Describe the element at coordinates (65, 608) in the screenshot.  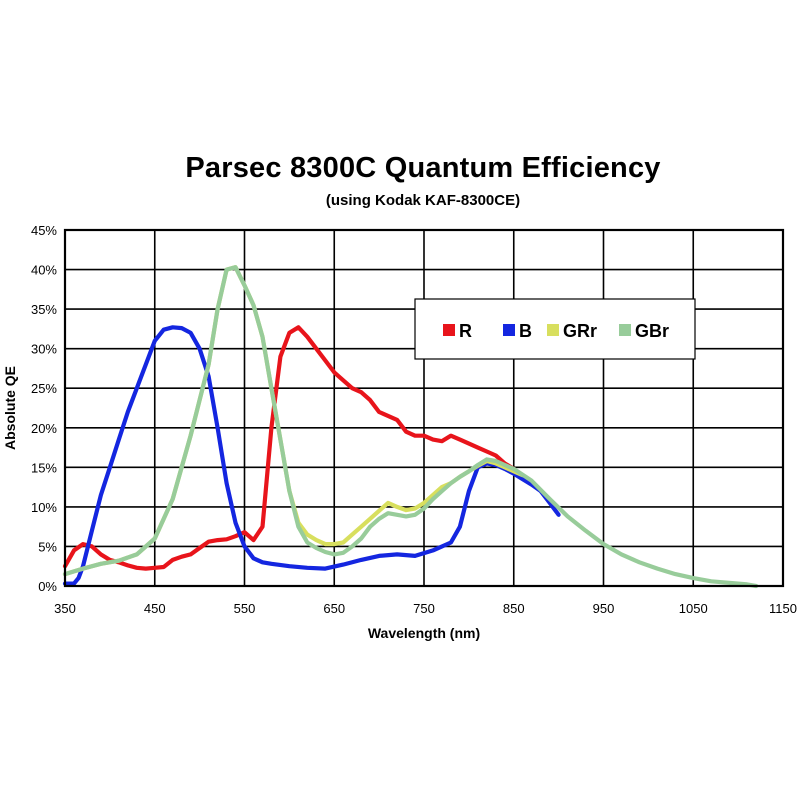
I see `x-tick-label: 350` at that location.